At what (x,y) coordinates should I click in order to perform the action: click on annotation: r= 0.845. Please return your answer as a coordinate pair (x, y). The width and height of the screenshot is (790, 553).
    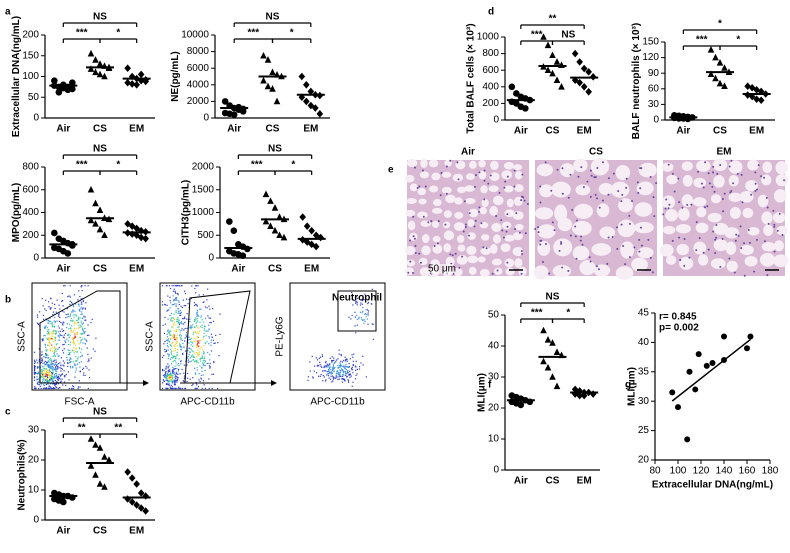
    Looking at the image, I should click on (678, 317).